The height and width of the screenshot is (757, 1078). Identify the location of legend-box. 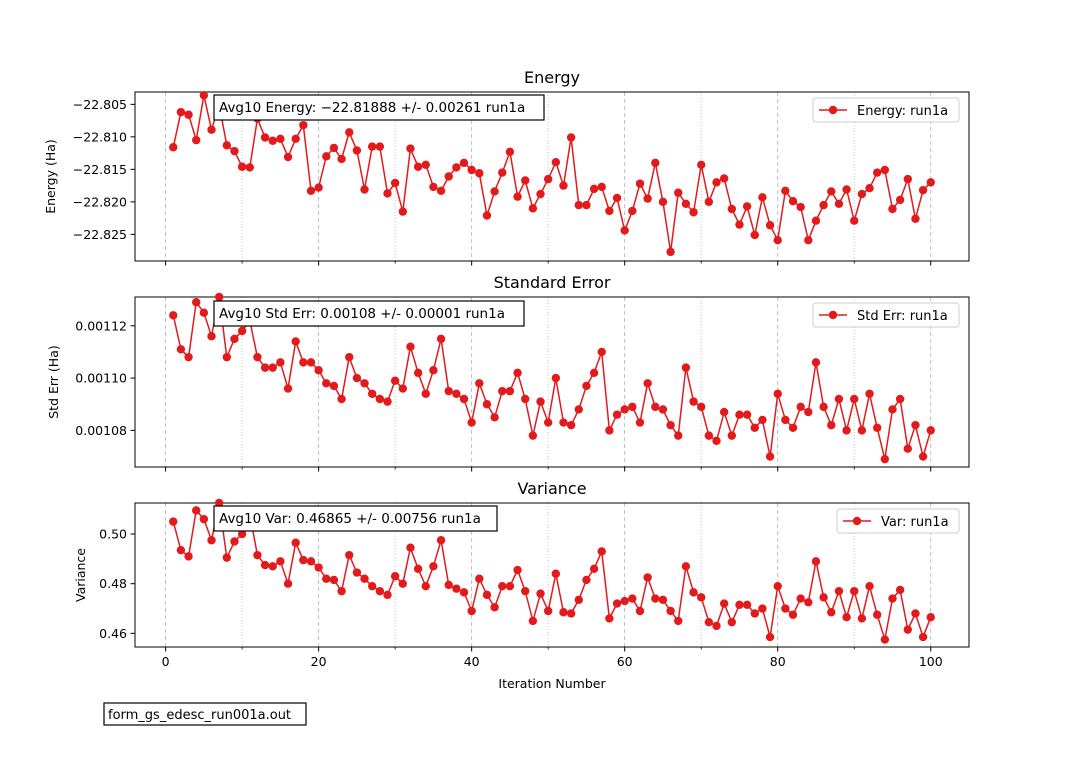
(898, 521).